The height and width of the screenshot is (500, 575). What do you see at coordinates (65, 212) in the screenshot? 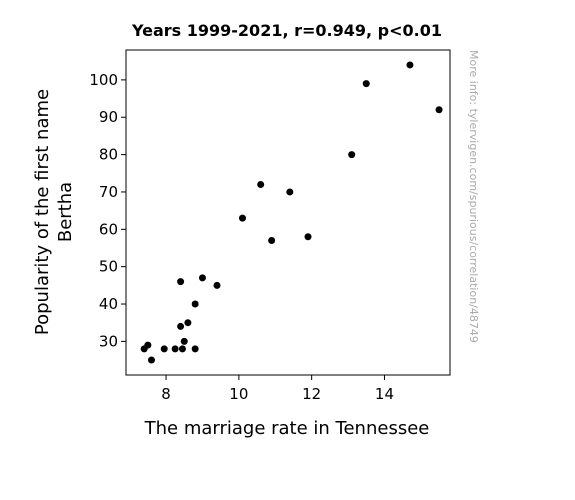
I see `y-axis-label-line-2: Bertha` at bounding box center [65, 212].